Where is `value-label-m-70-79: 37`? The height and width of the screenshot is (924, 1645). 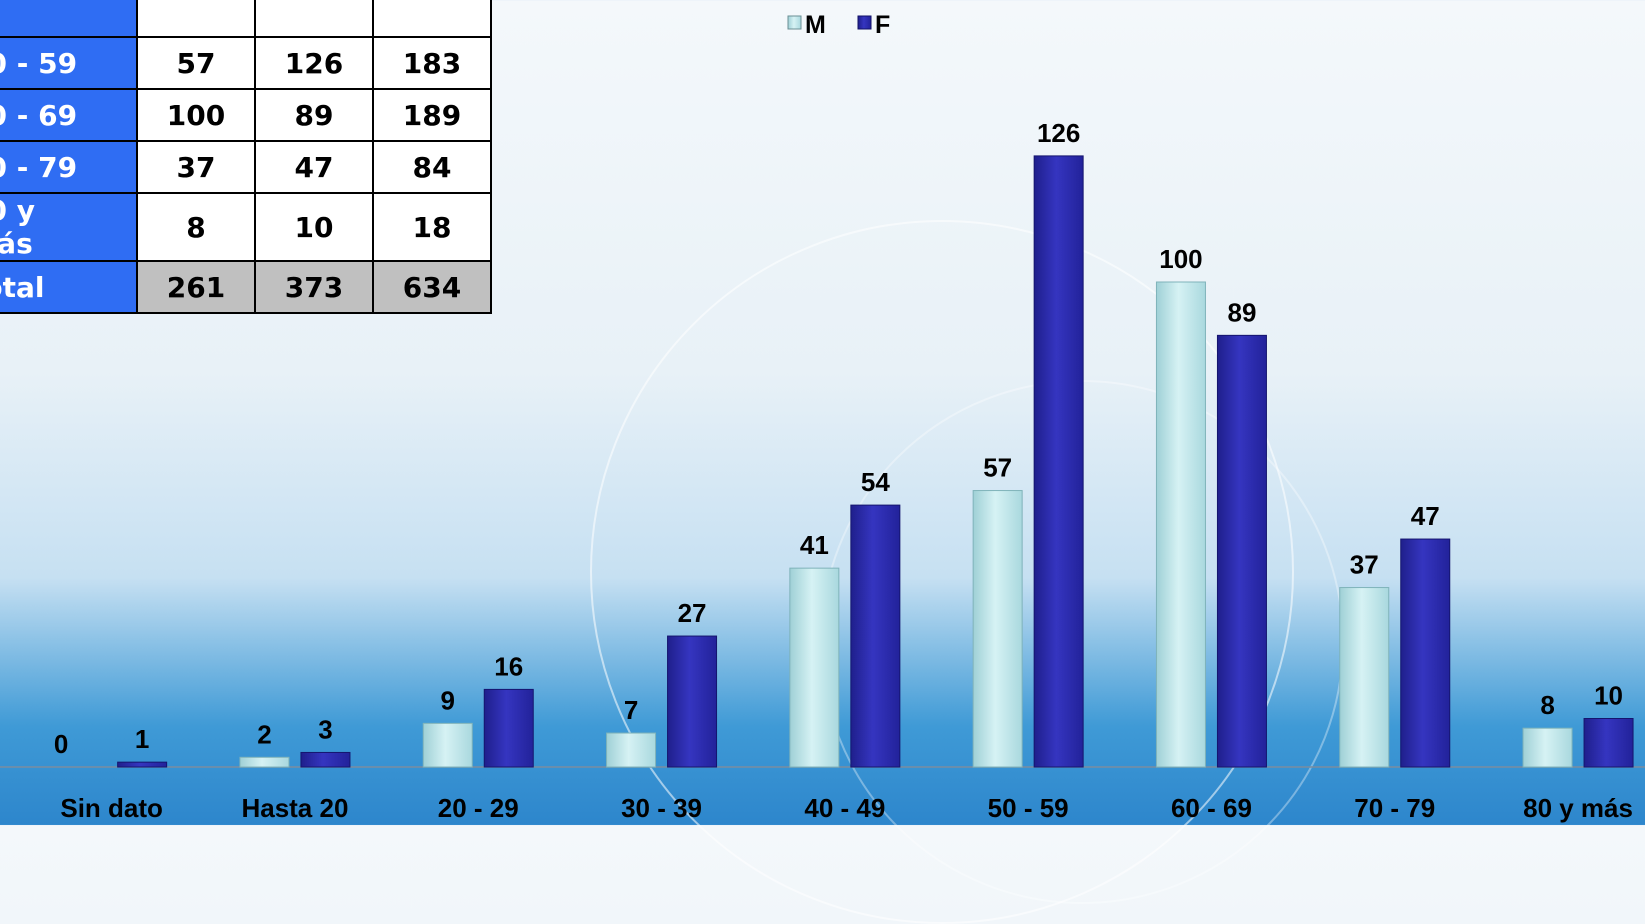
value-label-m-70-79: 37 is located at coordinates (1364, 565).